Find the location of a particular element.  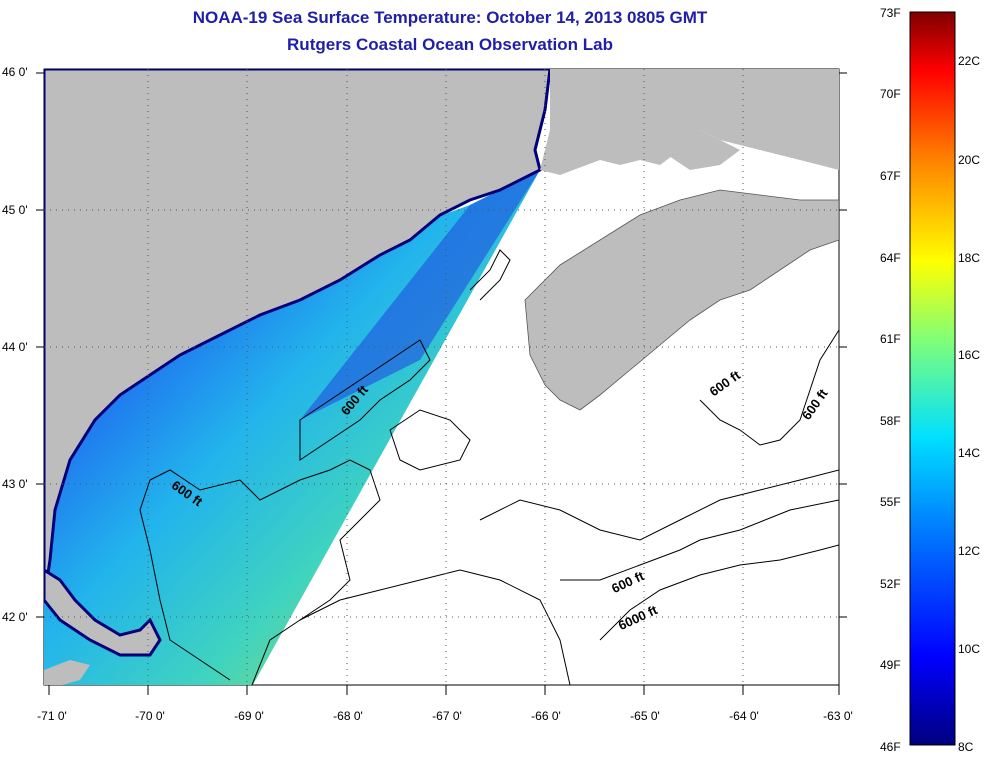

lon-label: -63 0' is located at coordinates (838, 716).